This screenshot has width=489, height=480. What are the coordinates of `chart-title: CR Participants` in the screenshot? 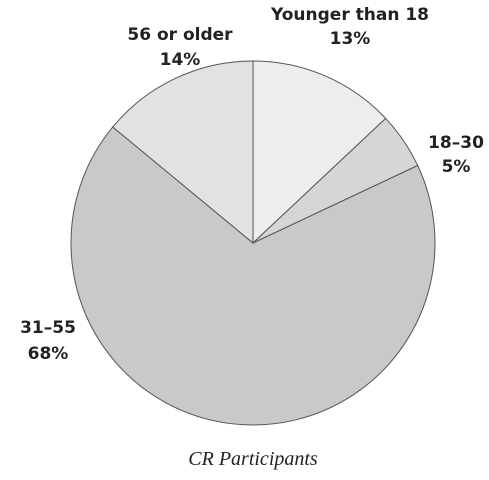 It's located at (253, 459).